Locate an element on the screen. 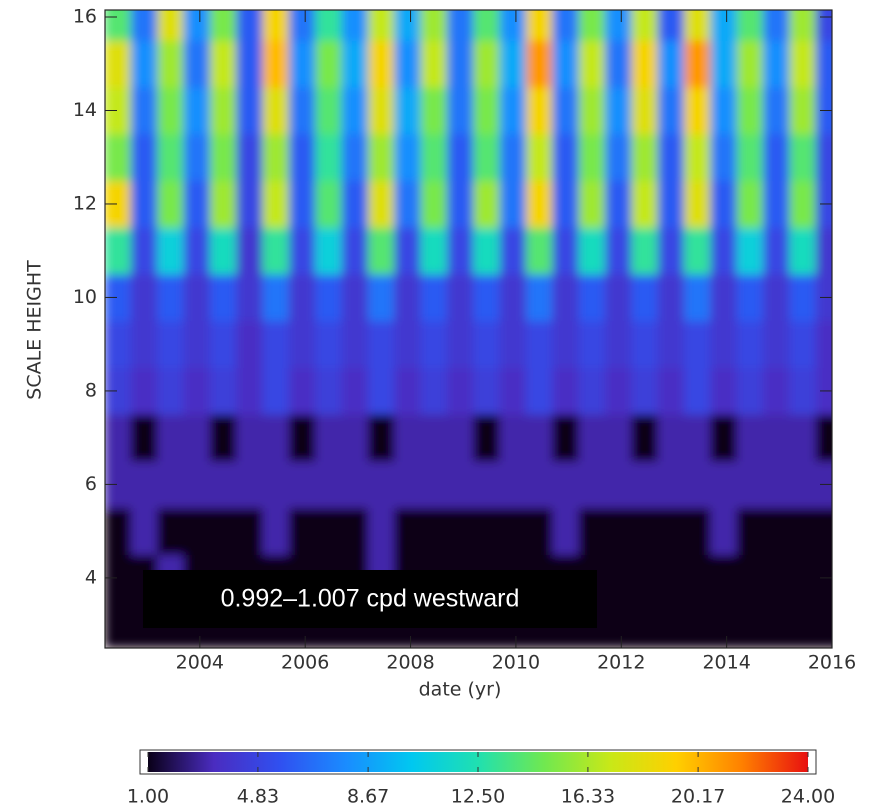  annotation: 0.992–1.007 cpd westward is located at coordinates (370, 599).